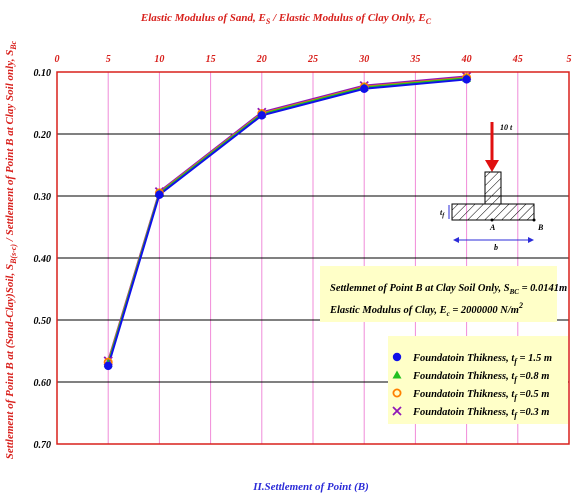 The height and width of the screenshot is (495, 572). What do you see at coordinates (492, 166) in the screenshot?
I see `load-arrowhead` at bounding box center [492, 166].